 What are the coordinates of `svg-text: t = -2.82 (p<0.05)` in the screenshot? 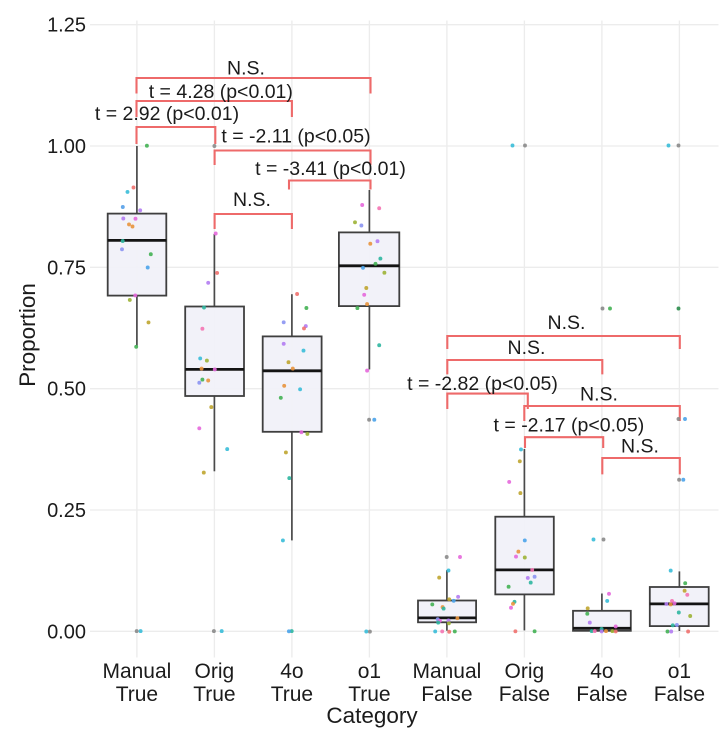 It's located at (482, 384).